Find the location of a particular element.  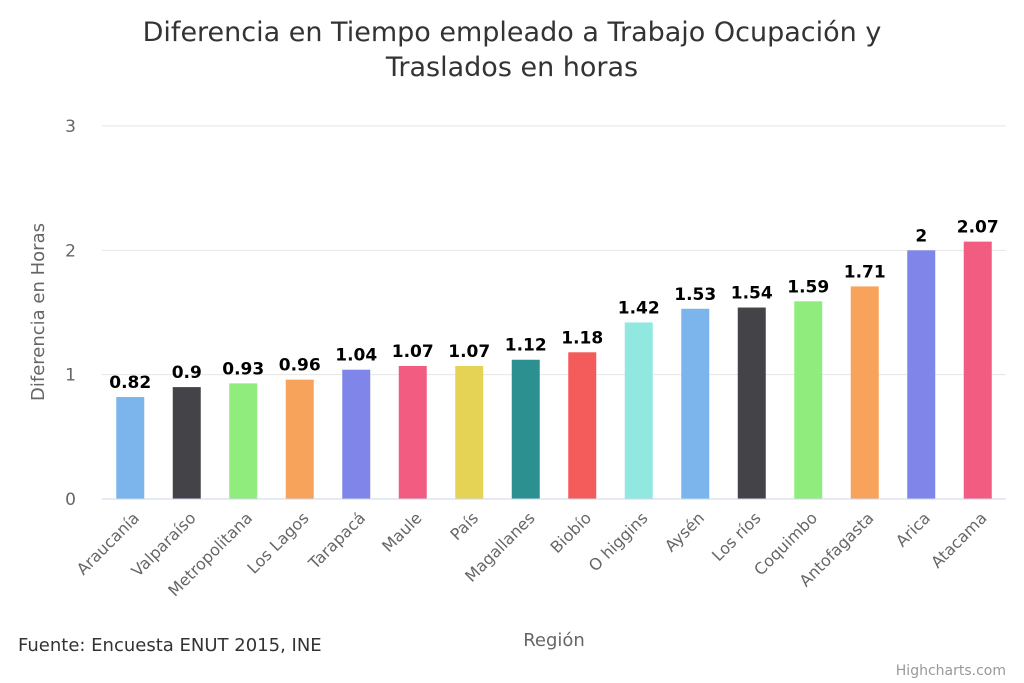

data-label: 1.42 is located at coordinates (639, 308).